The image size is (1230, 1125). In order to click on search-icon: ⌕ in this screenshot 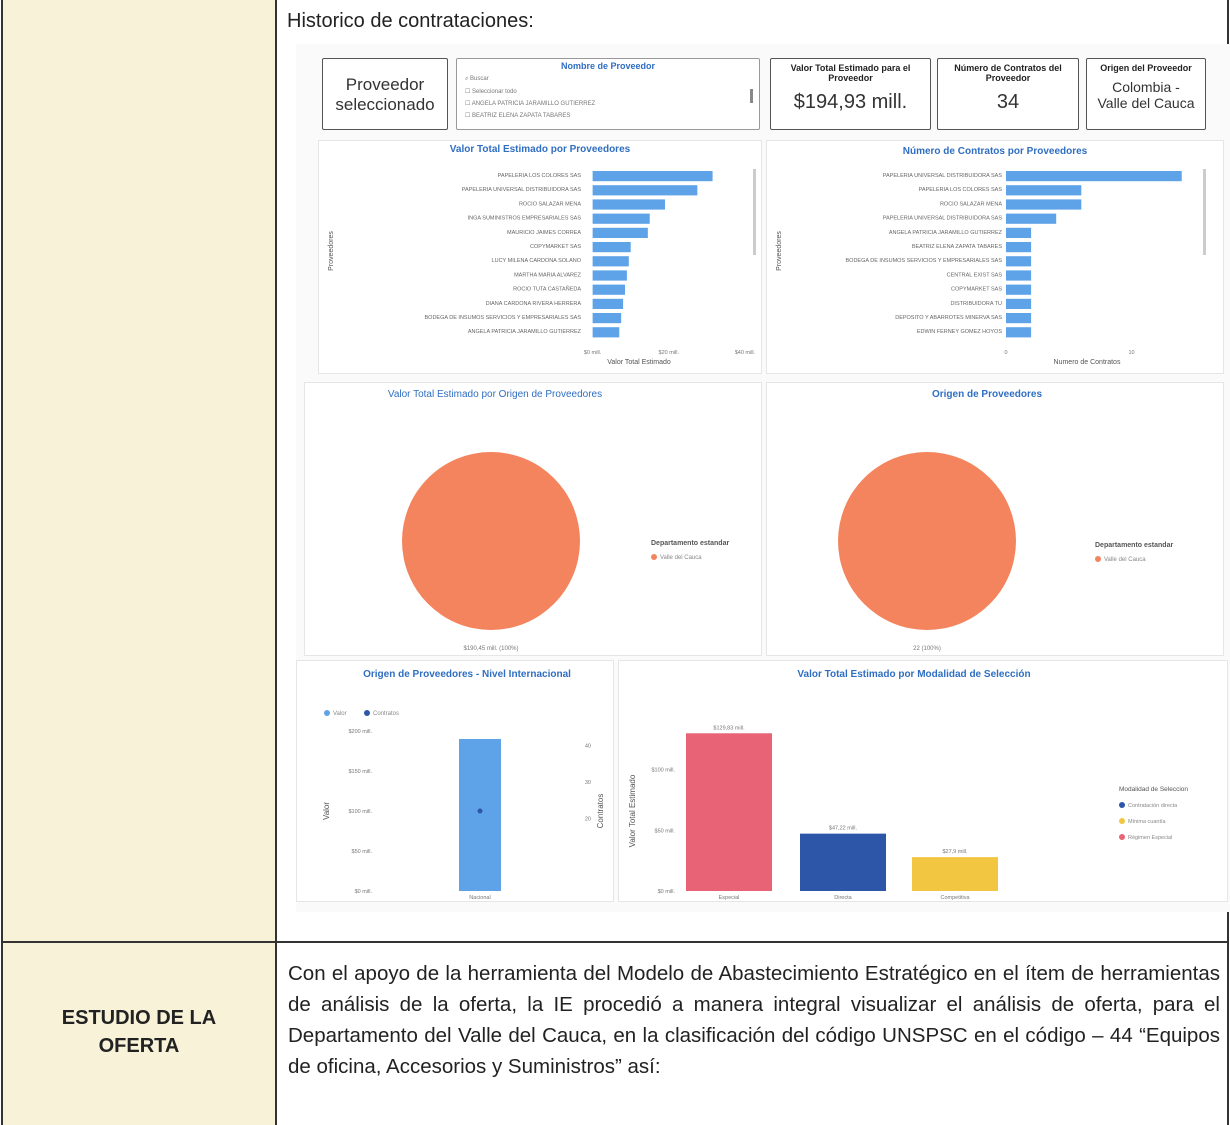, I will do `click(468, 79)`.